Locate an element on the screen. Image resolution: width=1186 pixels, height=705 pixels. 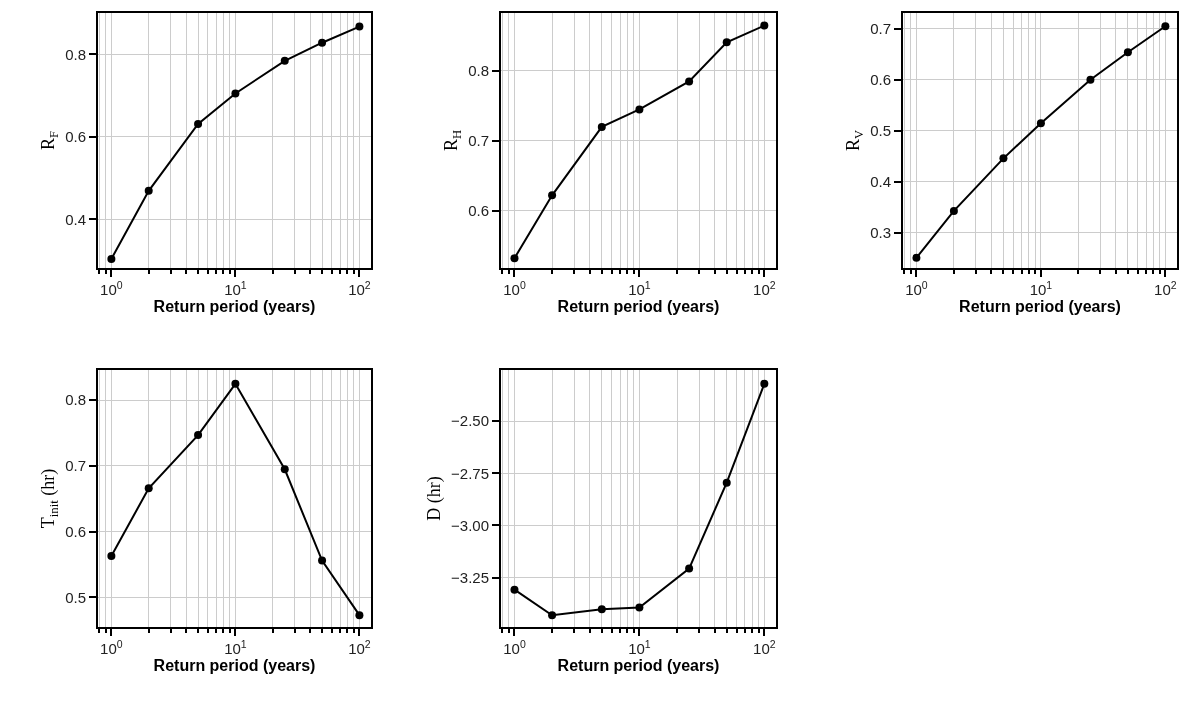
y-tick-label: −3.00 is located at coordinates (470, 525).